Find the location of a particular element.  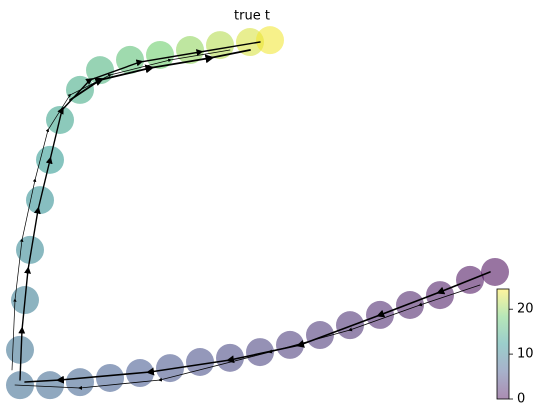

colorbar-tick-label: 10 is located at coordinates (525, 354).